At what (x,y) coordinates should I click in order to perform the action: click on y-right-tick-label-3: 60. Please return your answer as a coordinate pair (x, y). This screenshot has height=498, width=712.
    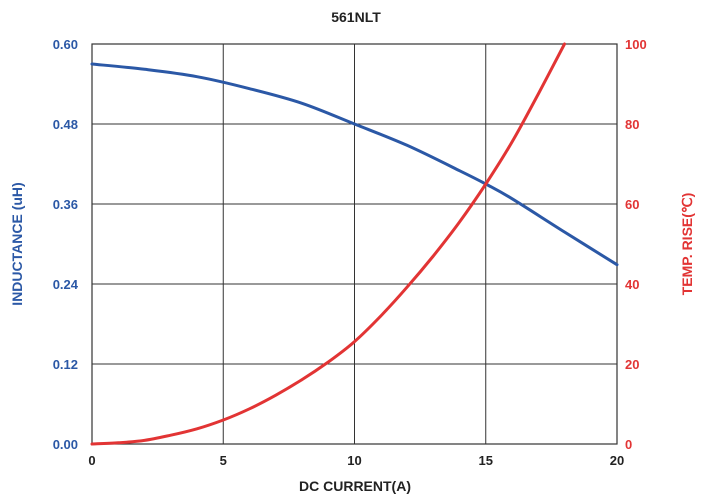
    Looking at the image, I should click on (632, 204).